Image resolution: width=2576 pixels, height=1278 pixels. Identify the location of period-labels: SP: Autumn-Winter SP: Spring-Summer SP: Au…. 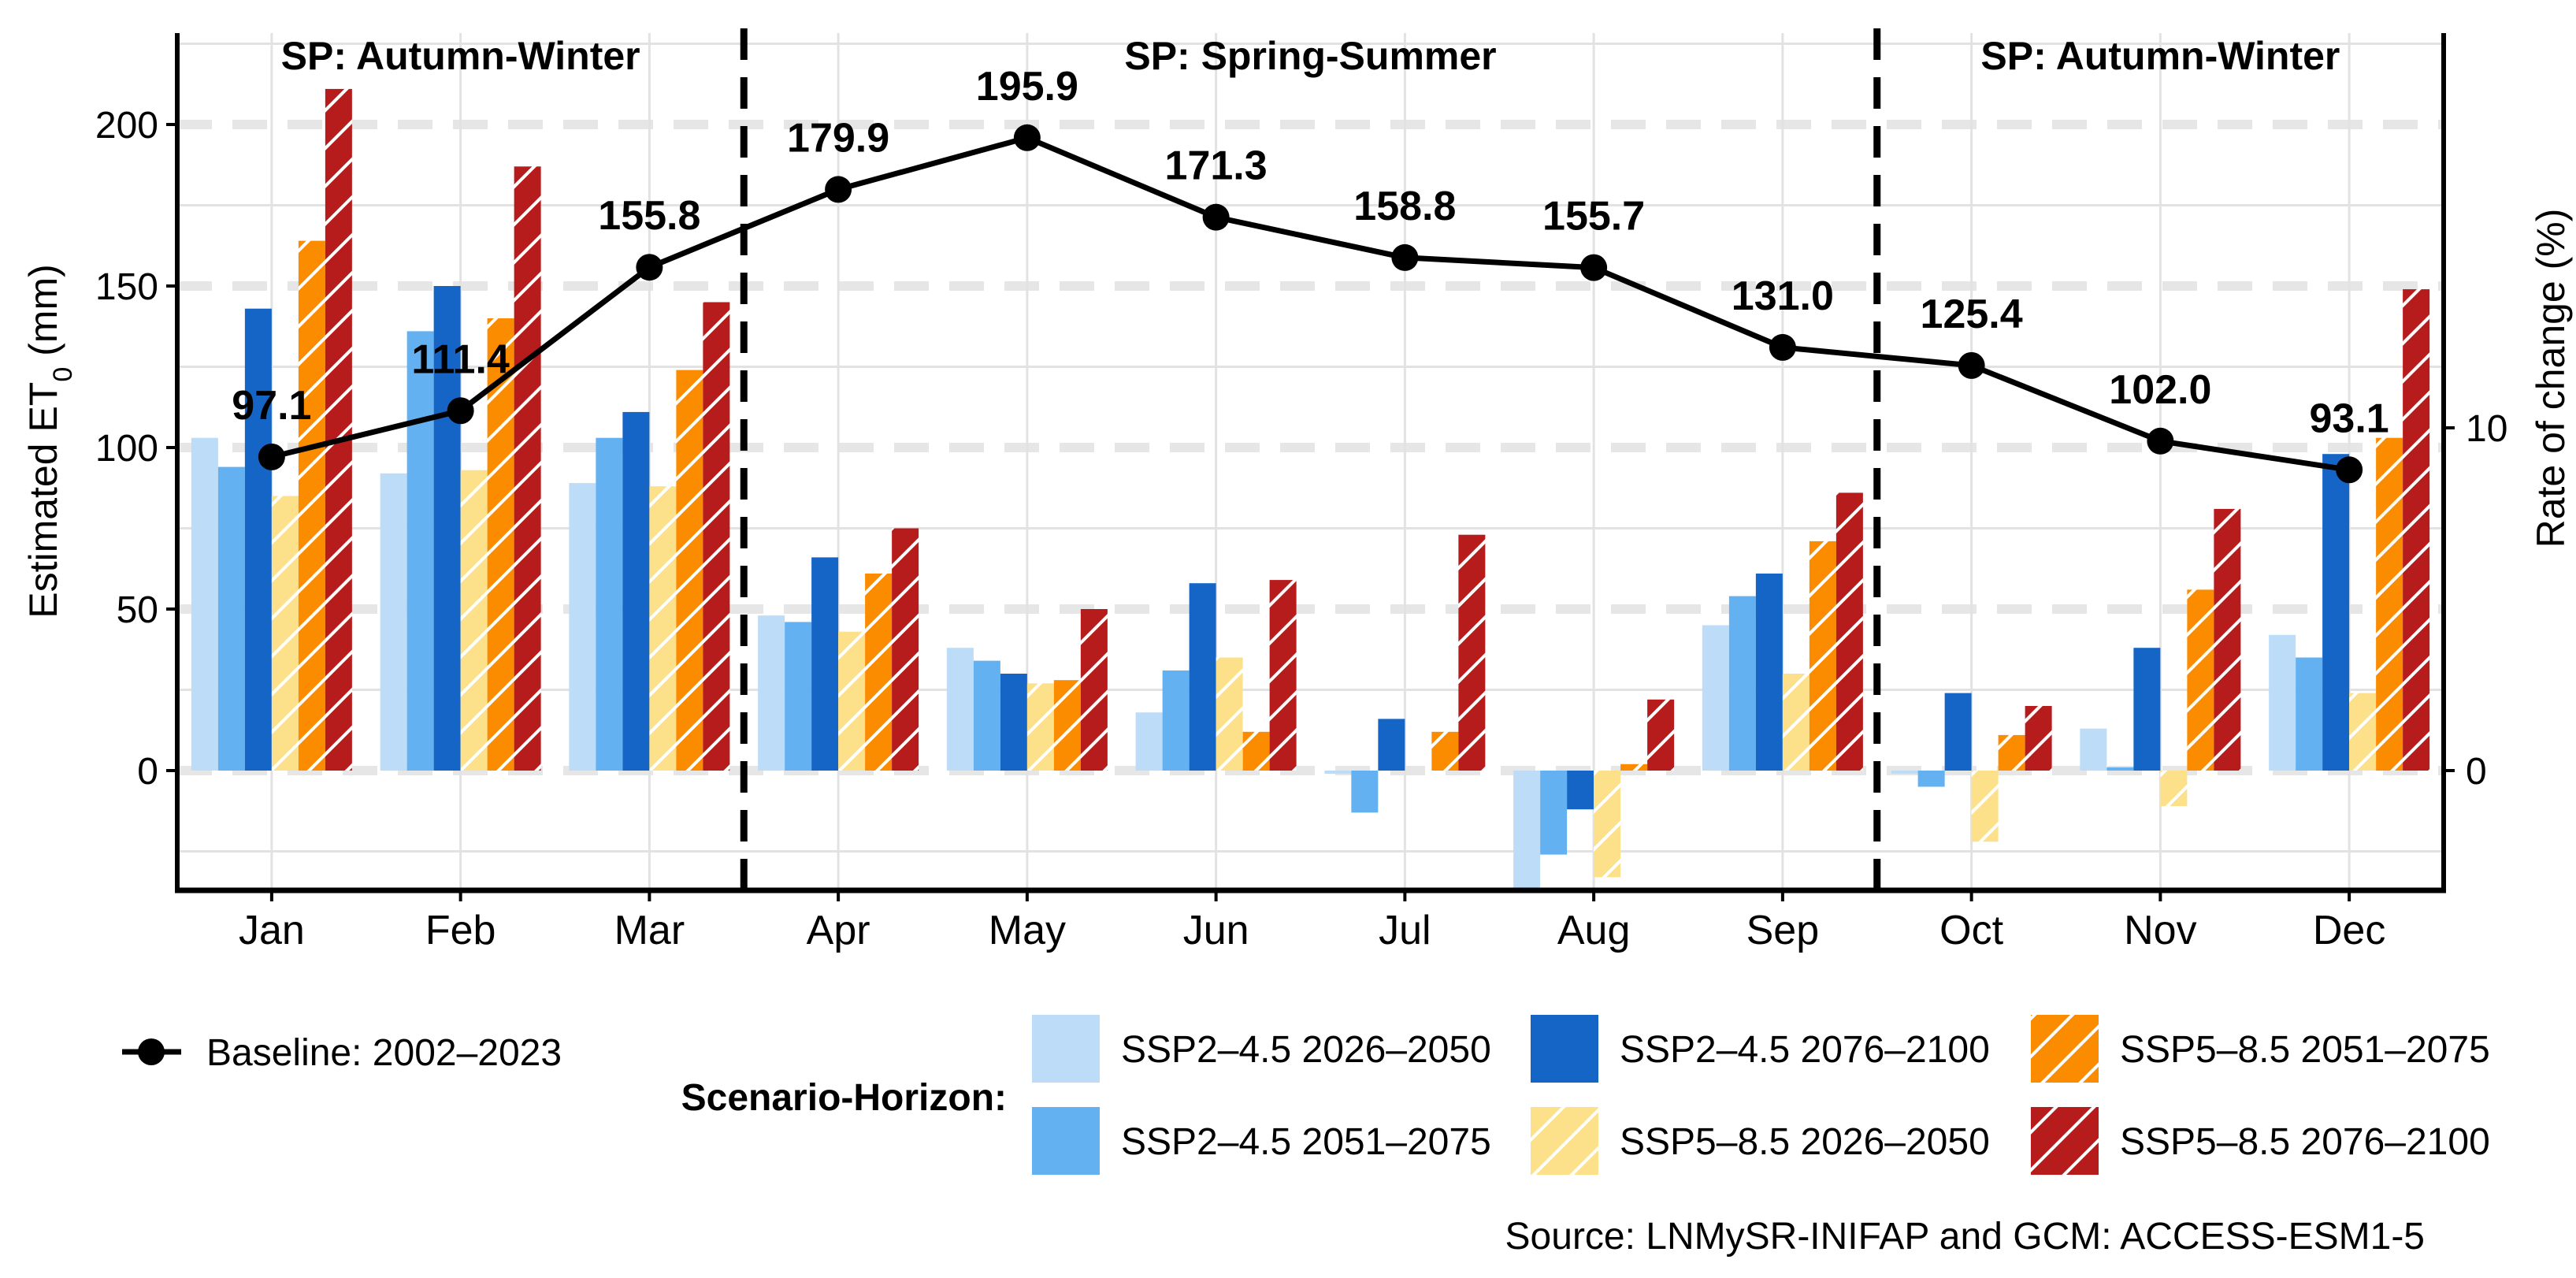
(1310, 56).